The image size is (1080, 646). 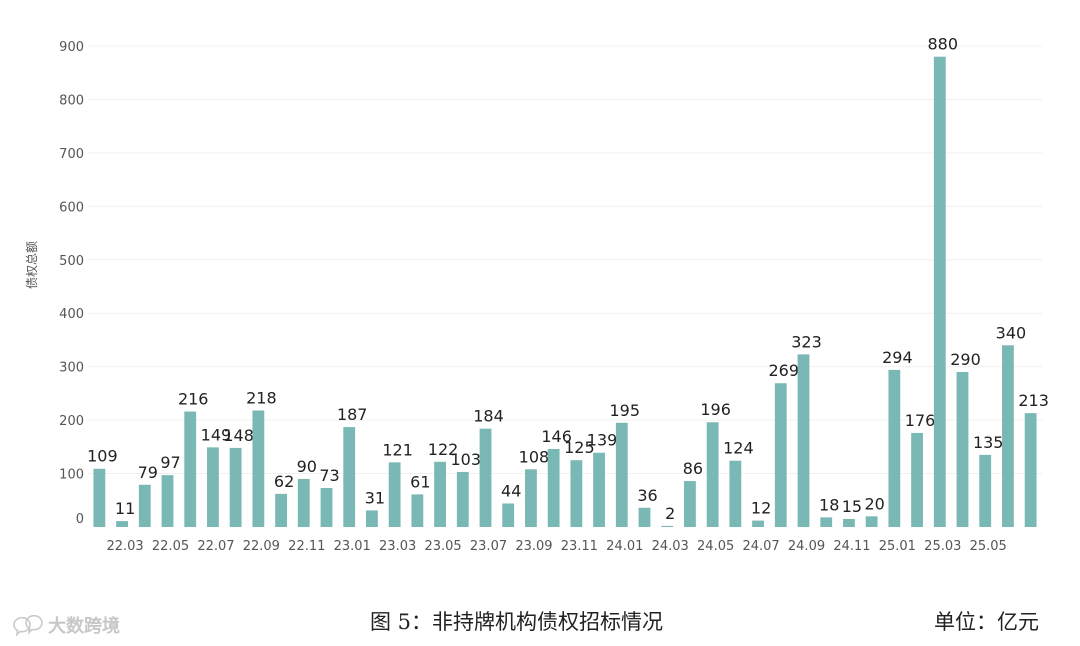 I want to click on chat-bubble-logo-icon, so click(x=28, y=625).